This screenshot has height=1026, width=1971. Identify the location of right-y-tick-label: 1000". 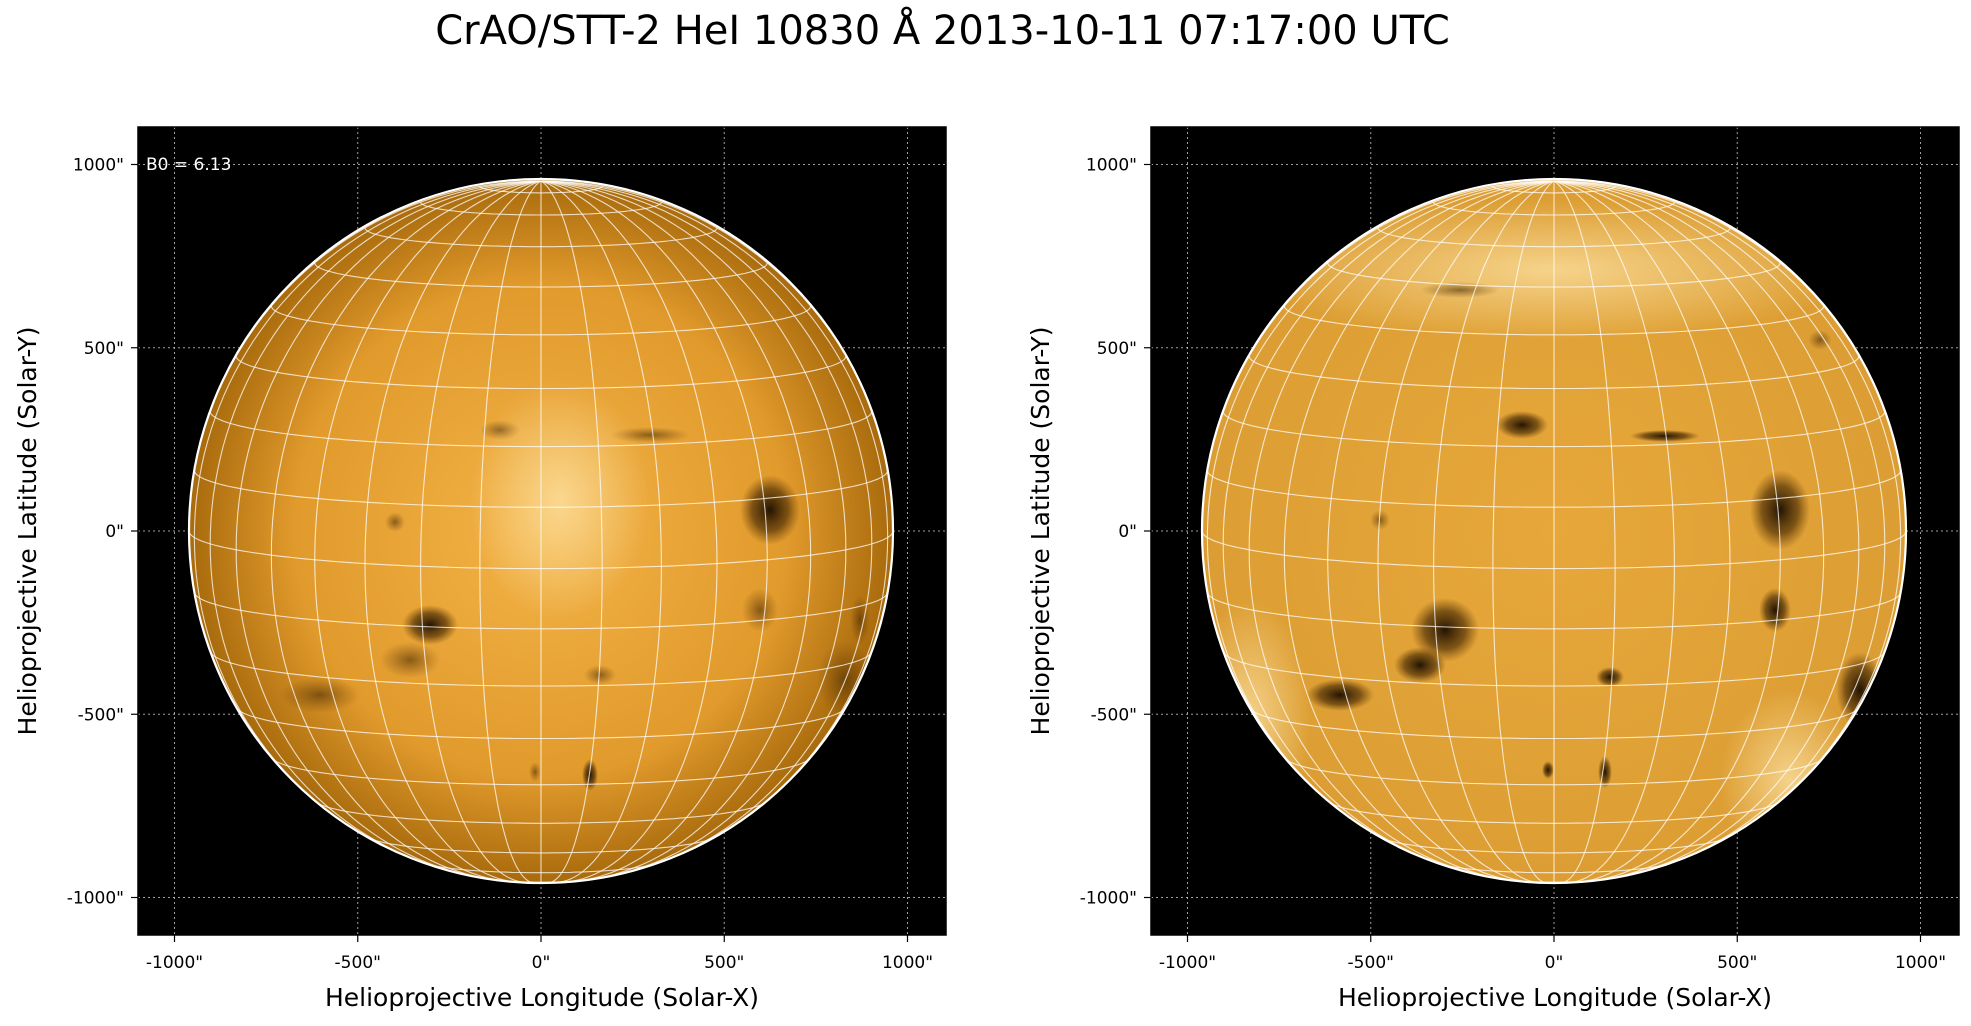
(1111, 166).